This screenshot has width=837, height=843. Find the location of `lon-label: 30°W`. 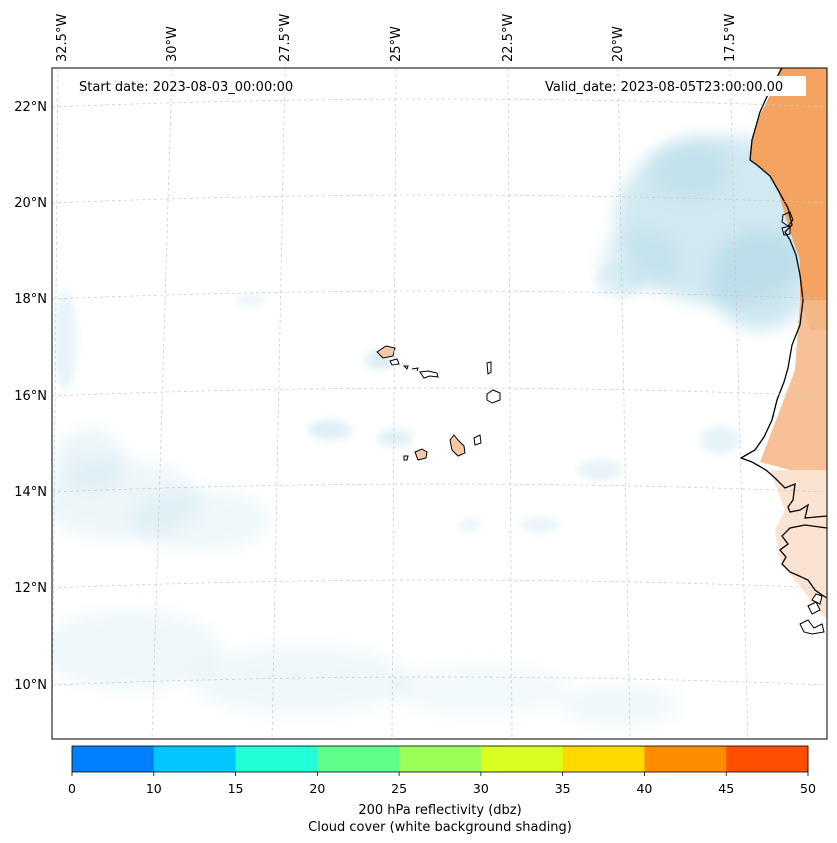

lon-label: 30°W is located at coordinates (172, 44).